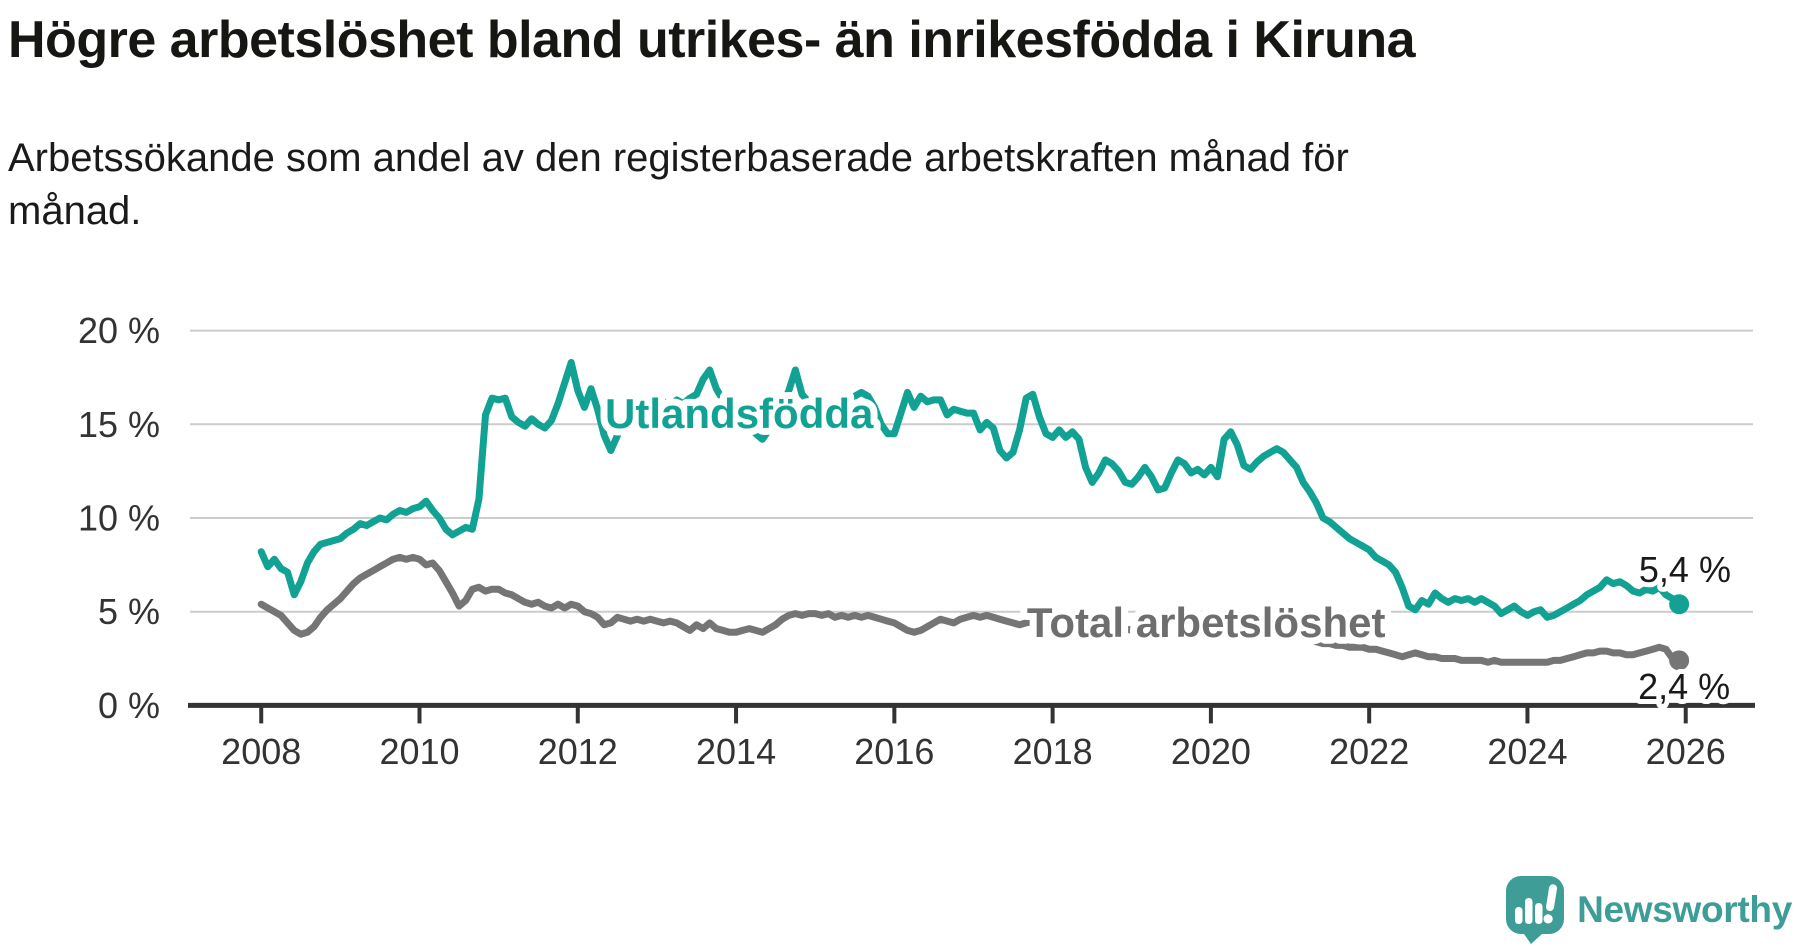 This screenshot has width=1800, height=948. What do you see at coordinates (1211, 751) in the screenshot?
I see `x-axis-tick-label: 2020` at bounding box center [1211, 751].